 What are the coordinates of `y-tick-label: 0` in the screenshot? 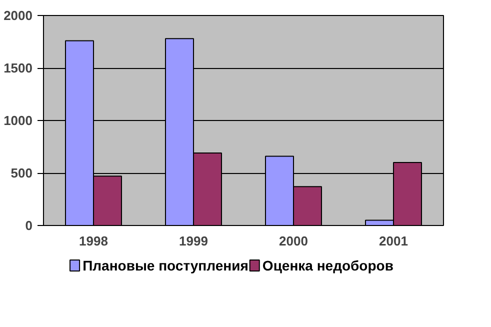 It's located at (29, 225).